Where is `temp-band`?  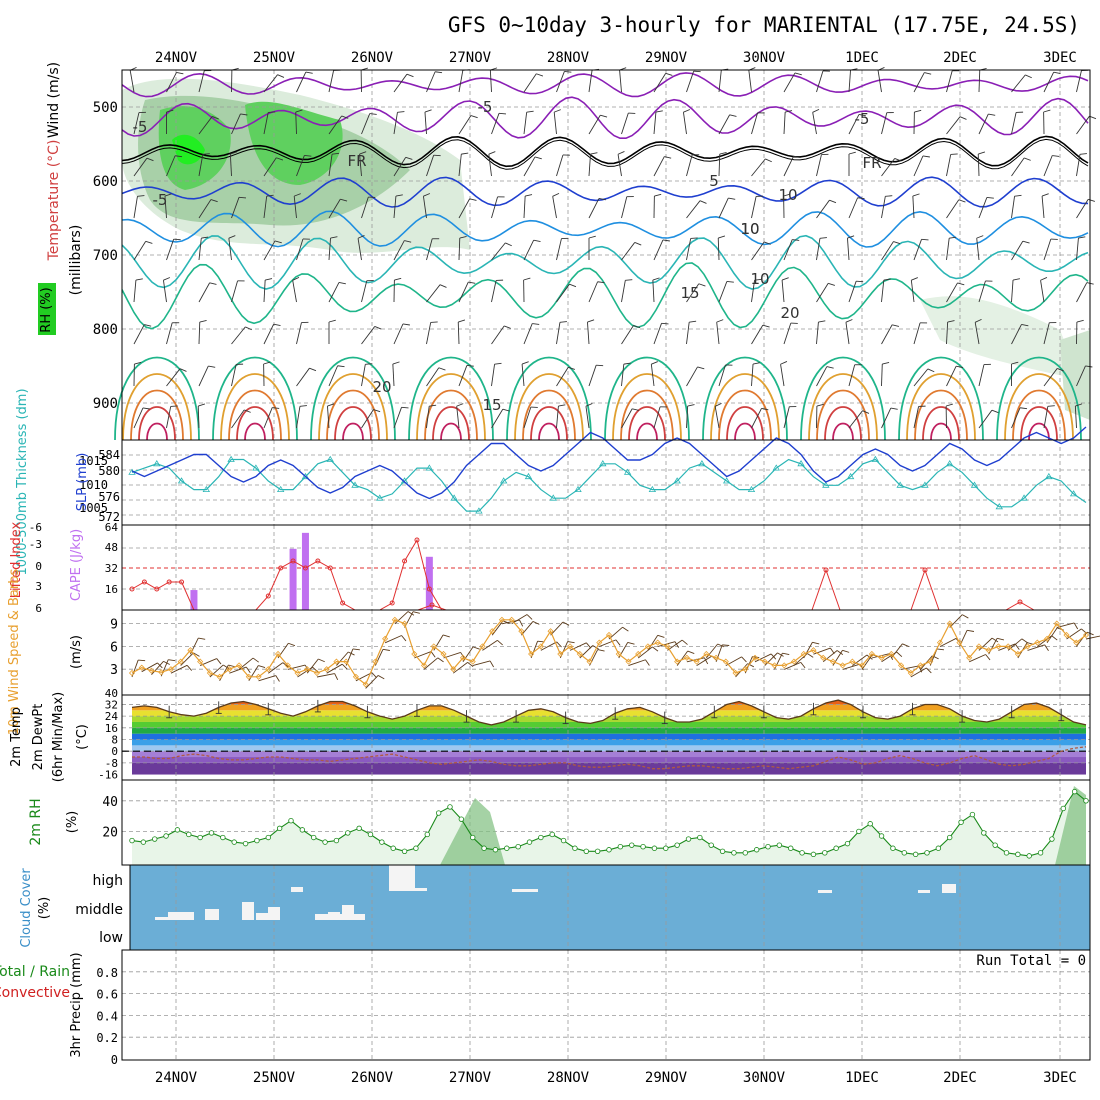 temp-band is located at coordinates (609, 768).